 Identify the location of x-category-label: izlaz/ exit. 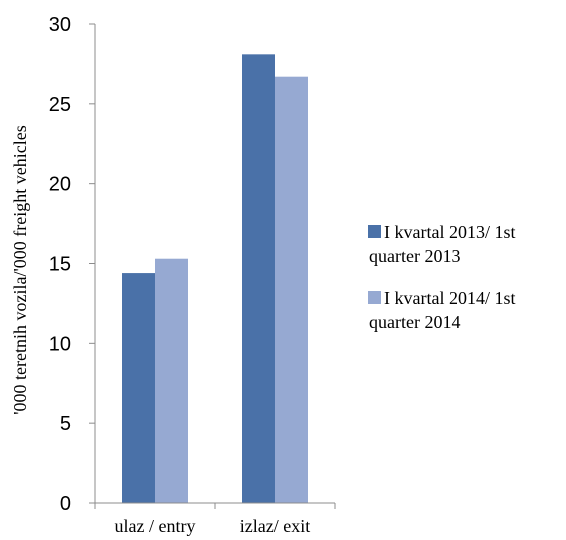
(275, 526).